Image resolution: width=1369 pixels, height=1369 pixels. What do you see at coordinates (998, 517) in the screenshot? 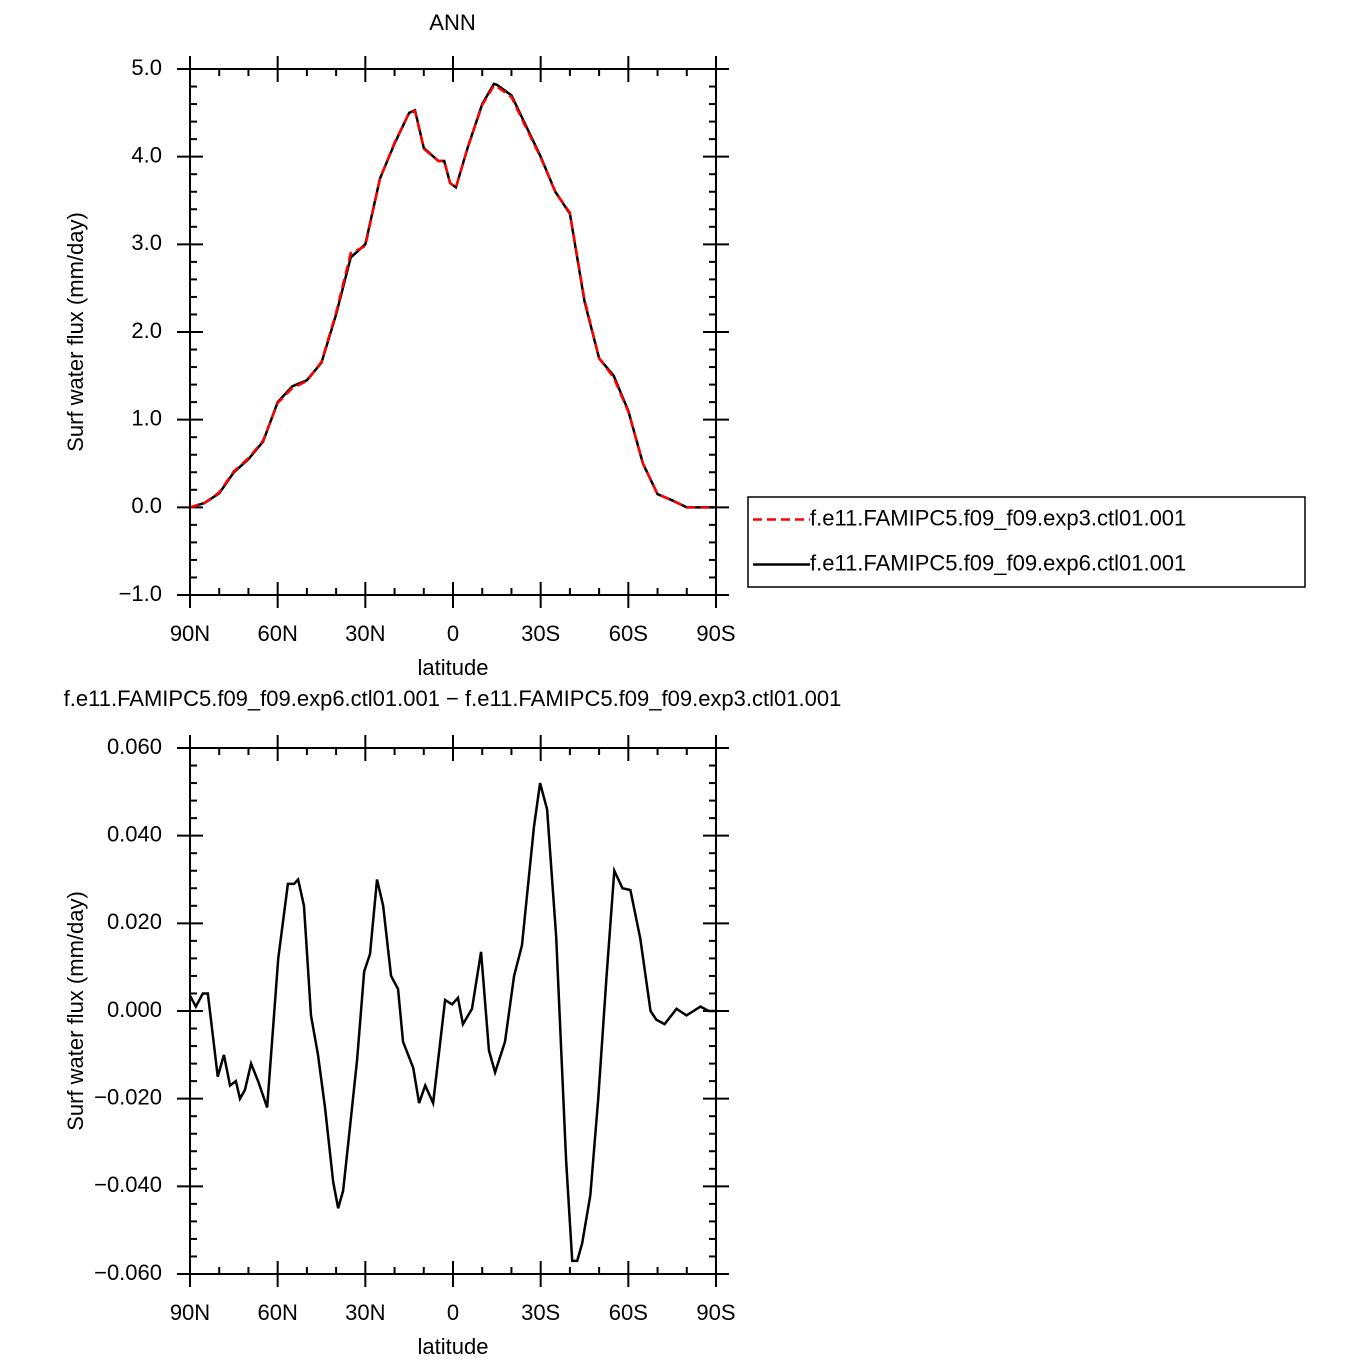
I see `legend-label: f.e11.FAMIPC5.f09_f09.exp3.ctl01.001` at bounding box center [998, 517].